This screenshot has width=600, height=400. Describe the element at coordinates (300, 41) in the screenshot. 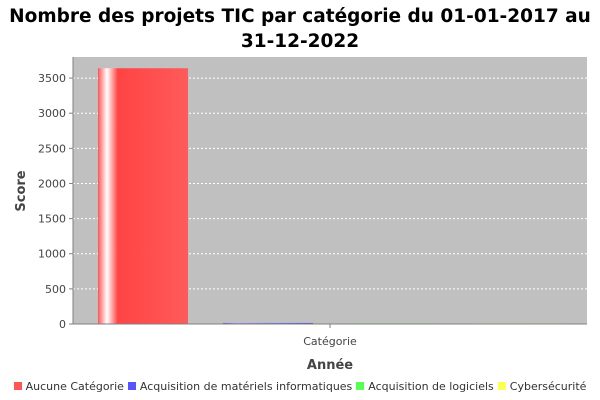

I see `chart-title-line-2: 31-12-2022` at that location.